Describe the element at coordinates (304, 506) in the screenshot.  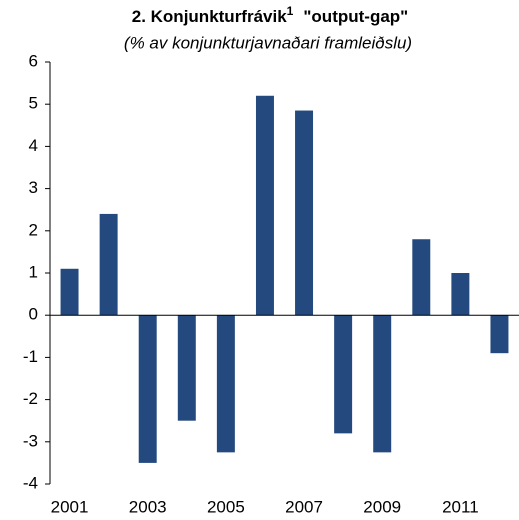
I see `x-tick-label: 2007` at that location.